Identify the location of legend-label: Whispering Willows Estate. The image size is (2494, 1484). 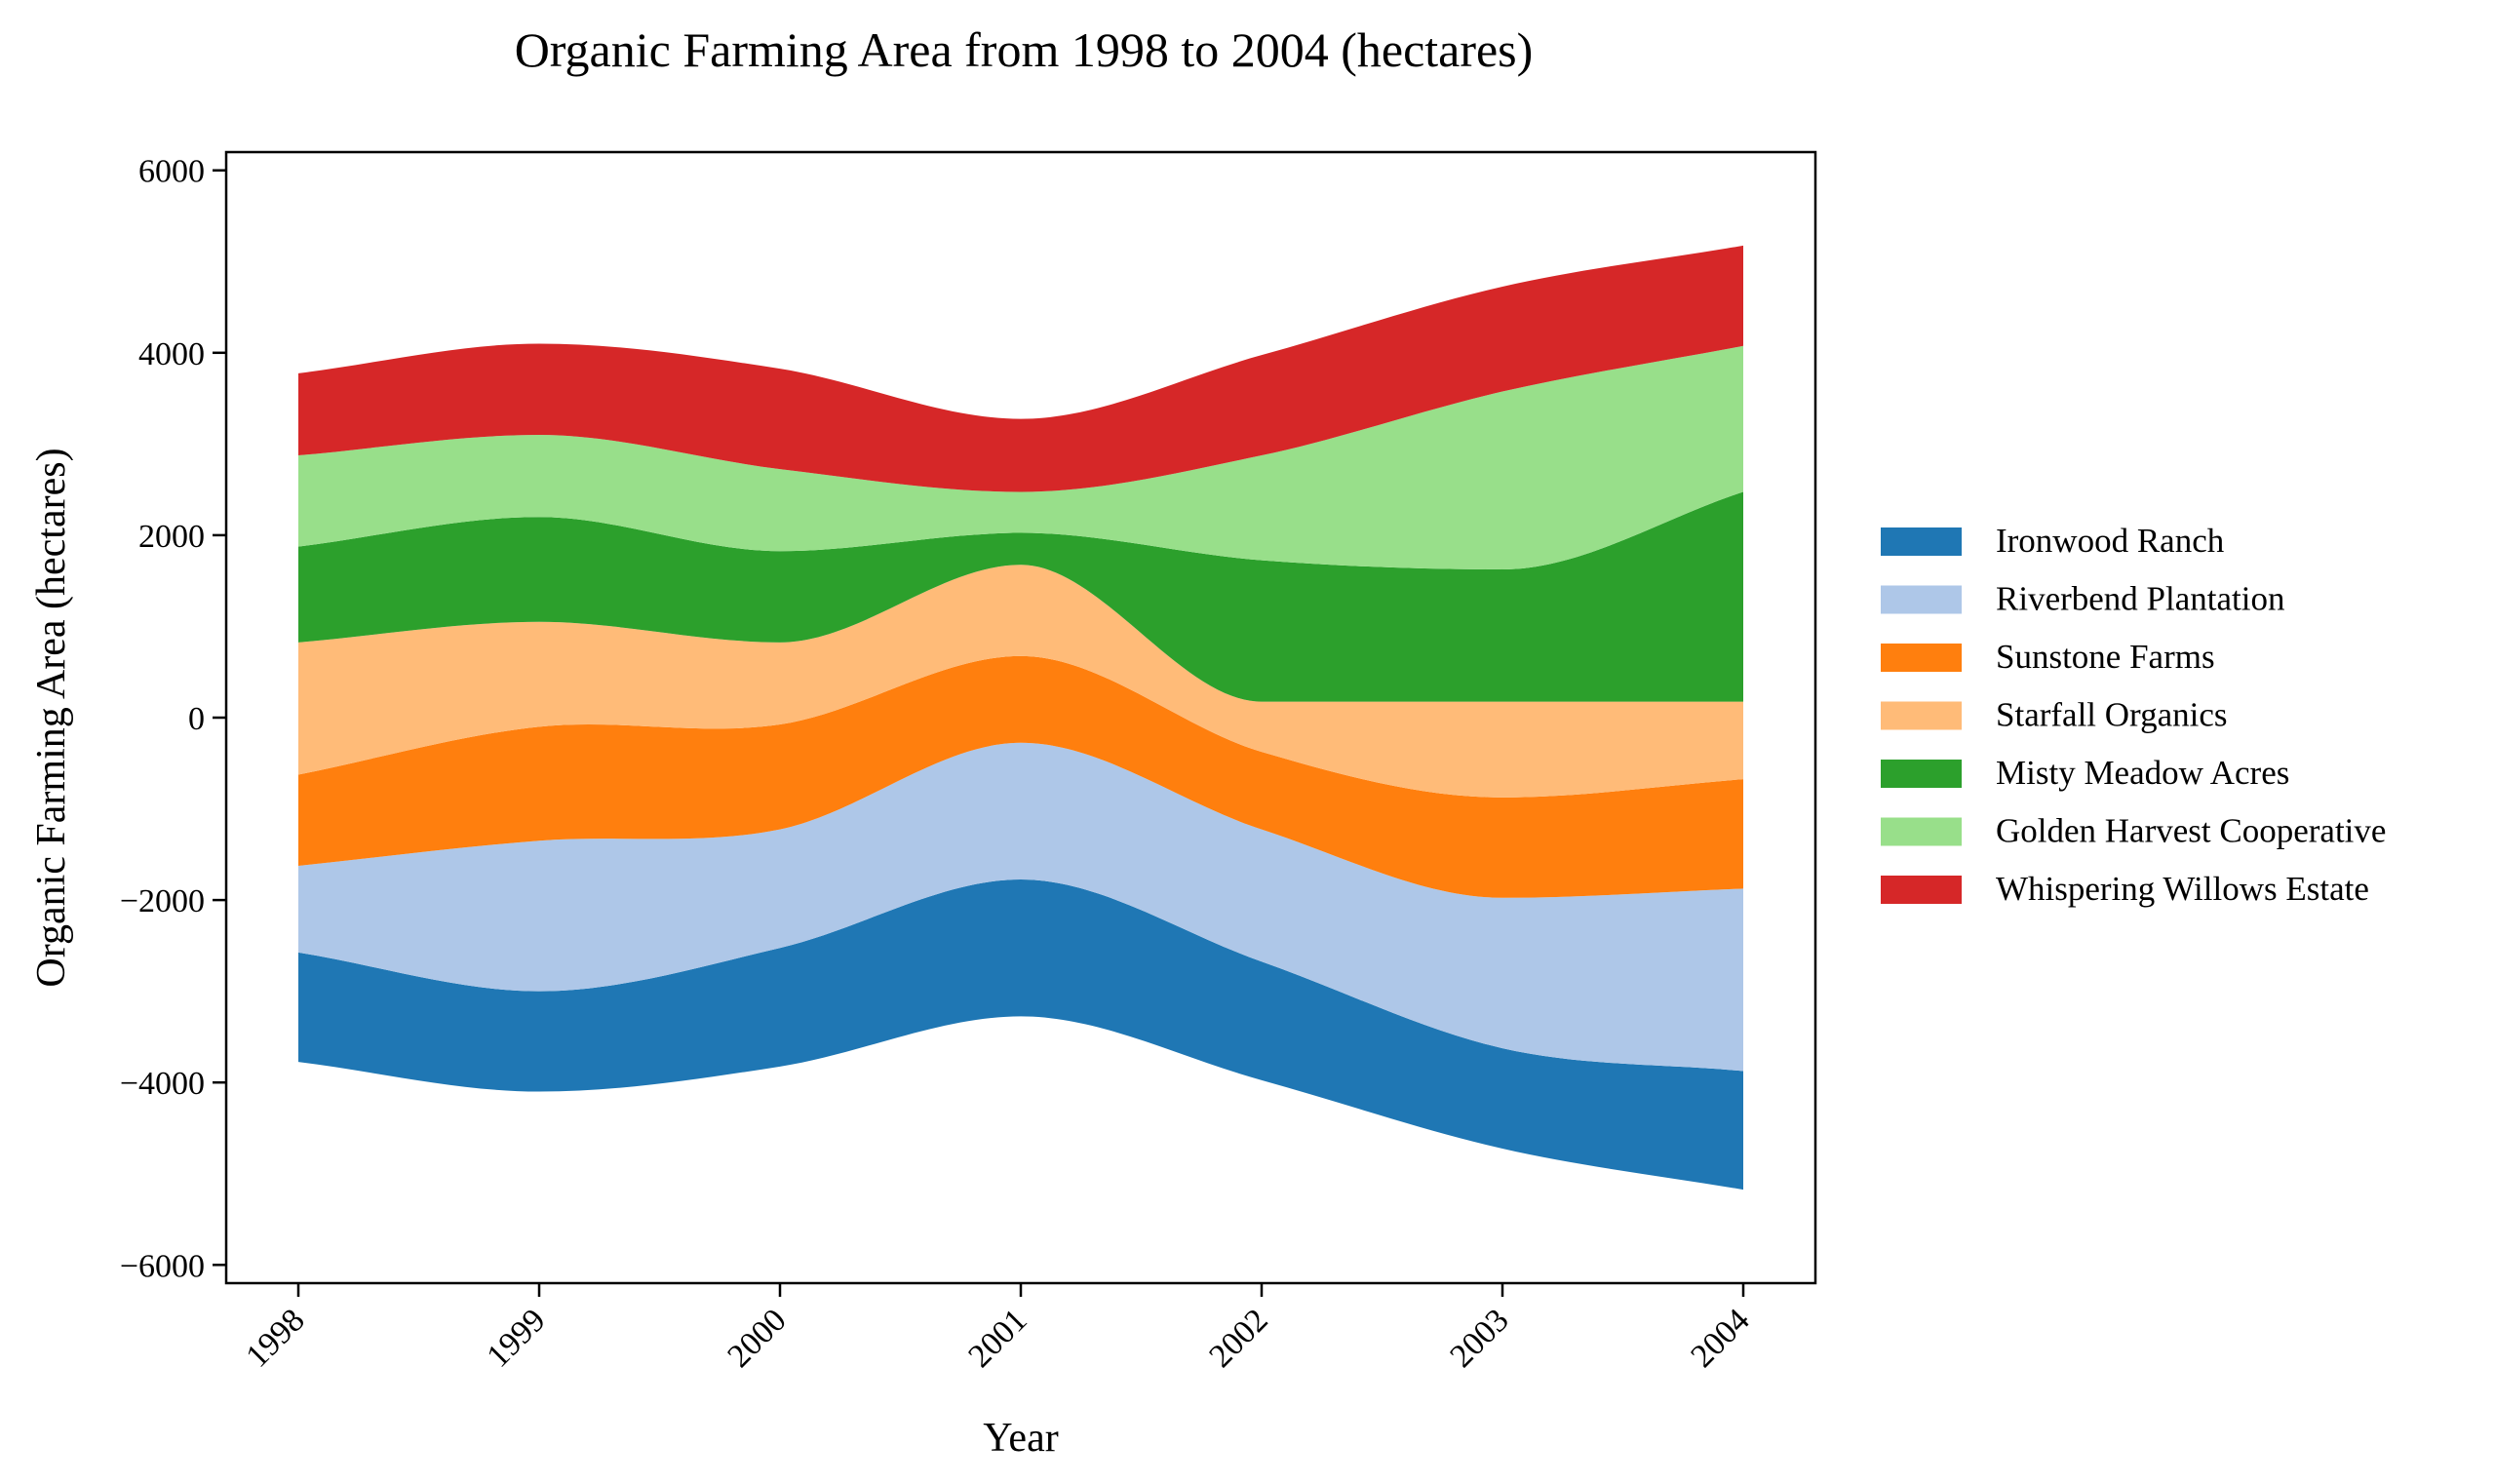
(2182, 889).